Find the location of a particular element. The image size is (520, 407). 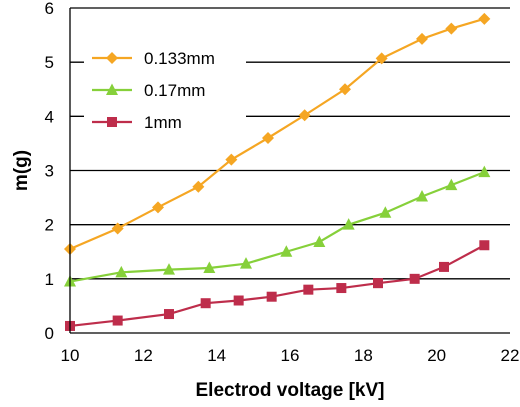

y-tick-label: 1 is located at coordinates (49, 279).